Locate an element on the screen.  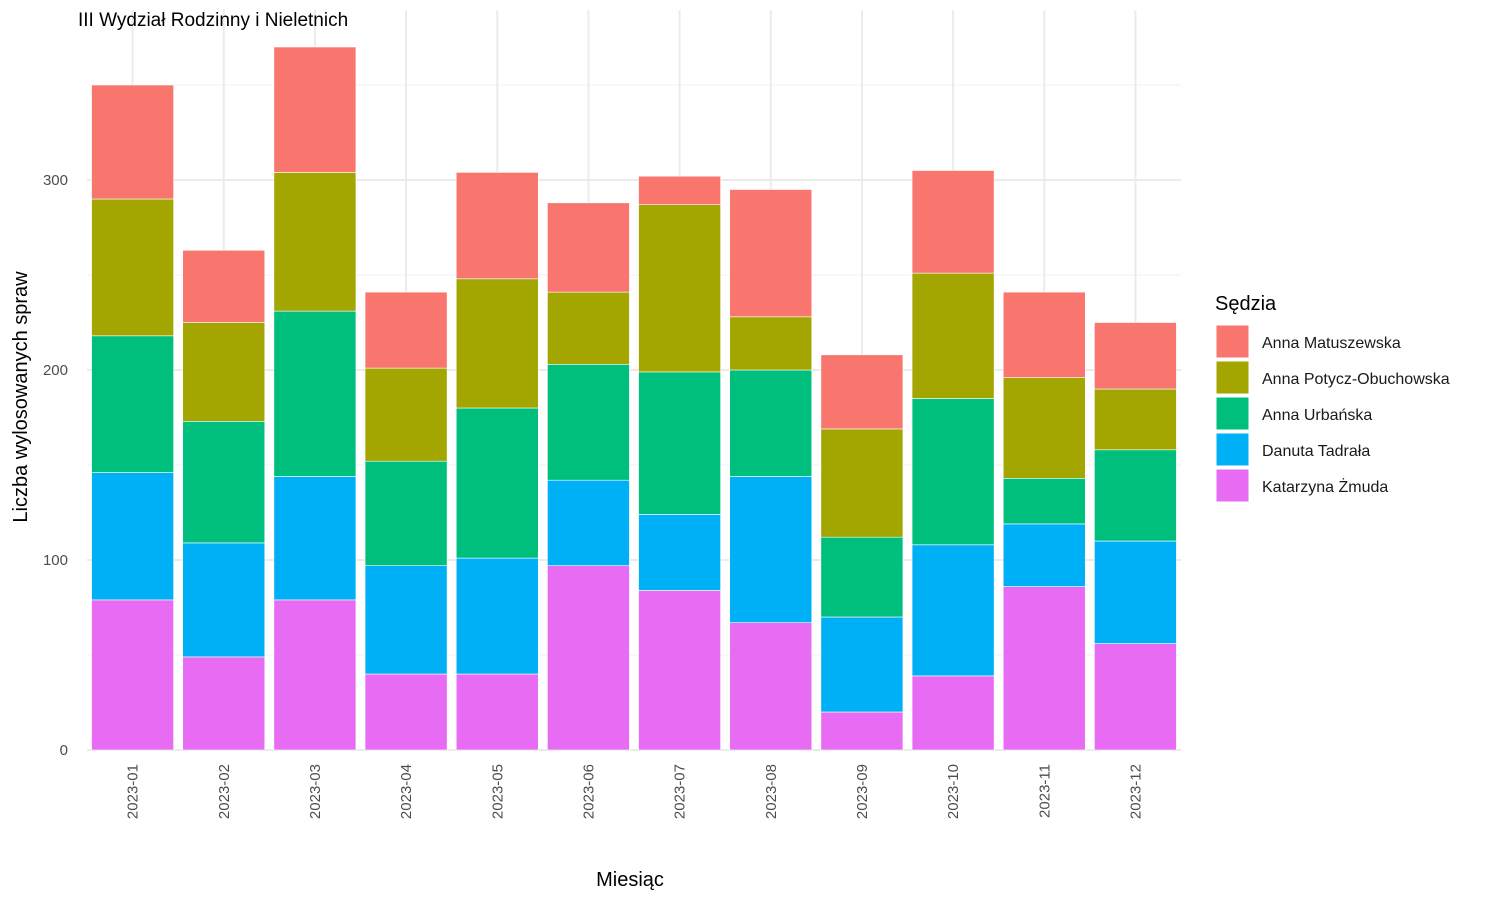
y-axis-ticks: 0 100 200 300 is located at coordinates (55, 465).